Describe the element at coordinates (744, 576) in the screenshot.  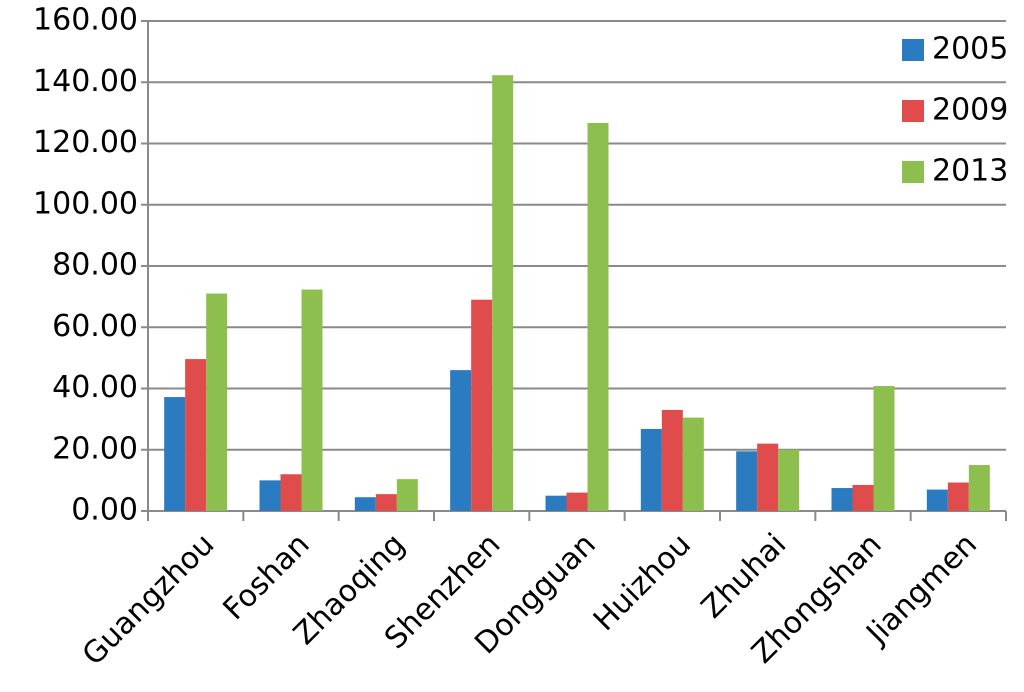
I see `x-tick-label: Zhuhai` at that location.